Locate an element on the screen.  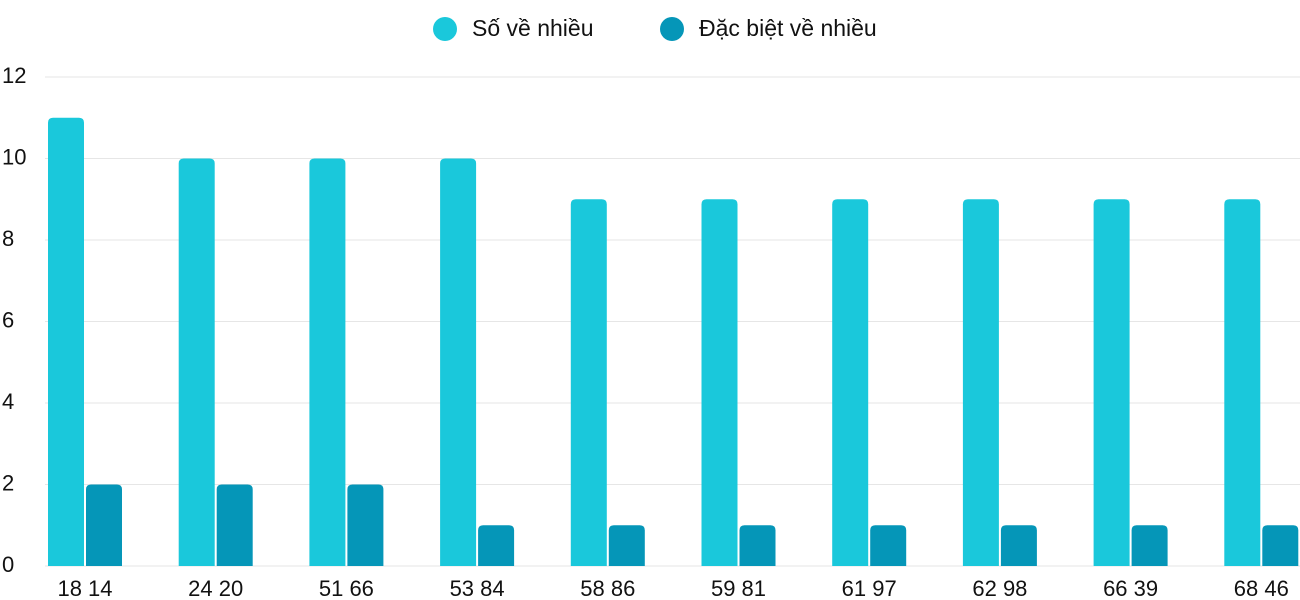
y-tick-label: 0 is located at coordinates (8, 564).